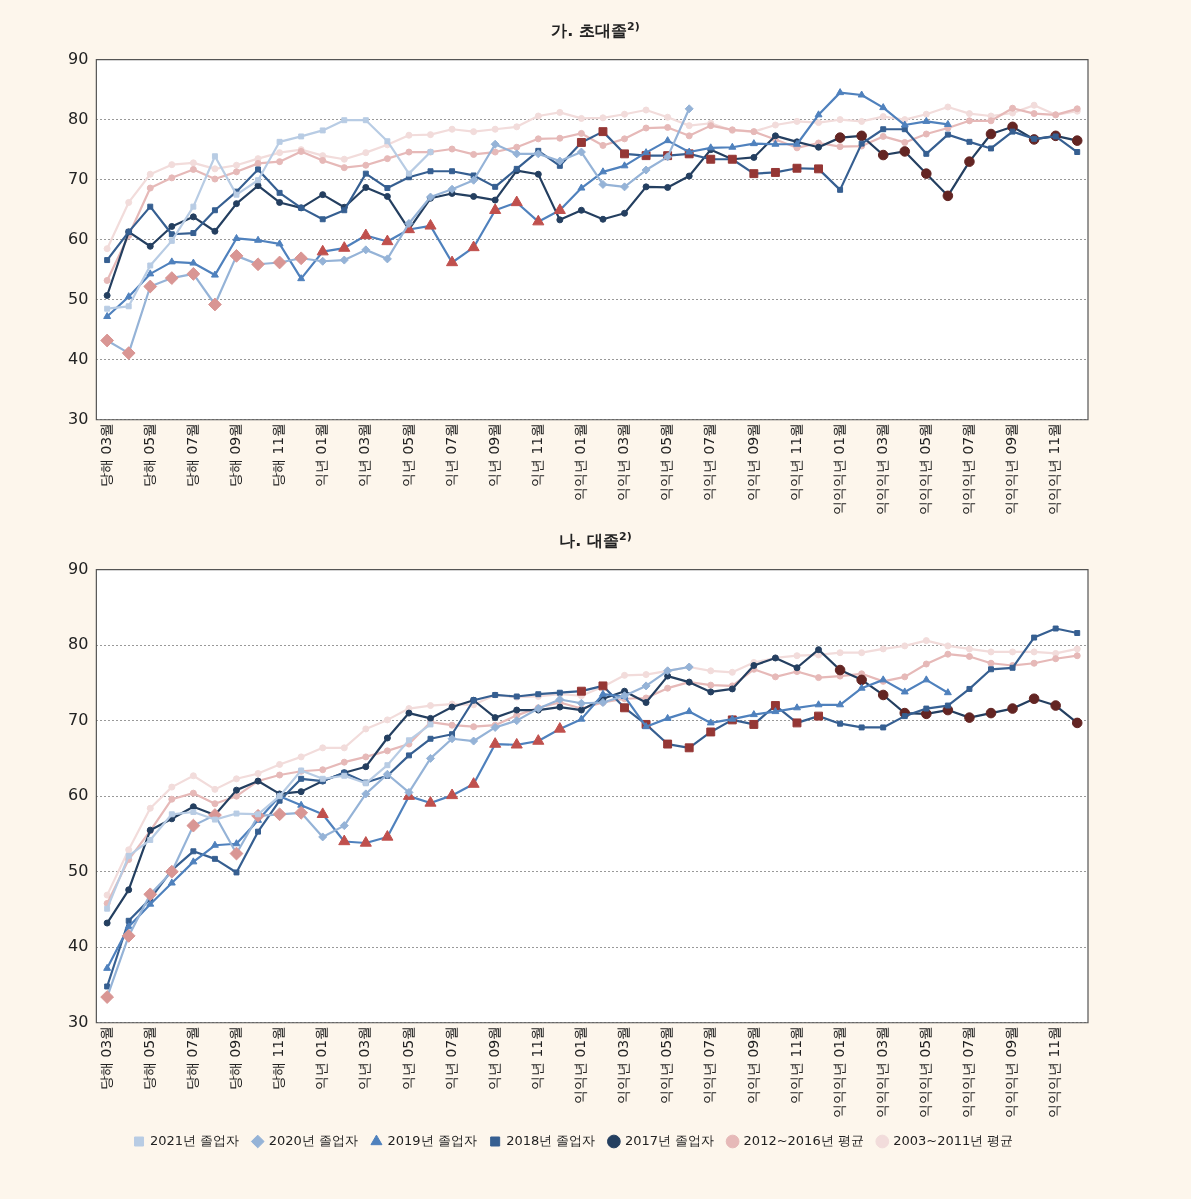 This screenshot has width=1191, height=1199. I want to click on legend-label: 2020년 졸업자, so click(313, 1140).